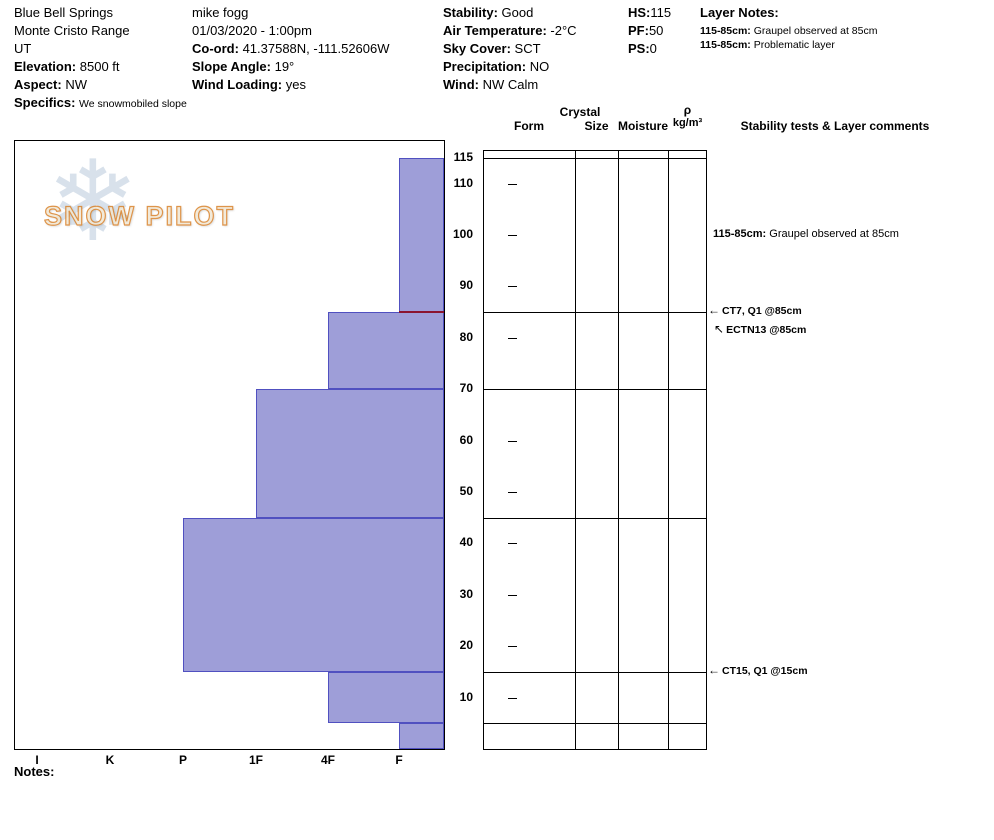  What do you see at coordinates (34, 771) in the screenshot?
I see `notes-label: Notes:` at bounding box center [34, 771].